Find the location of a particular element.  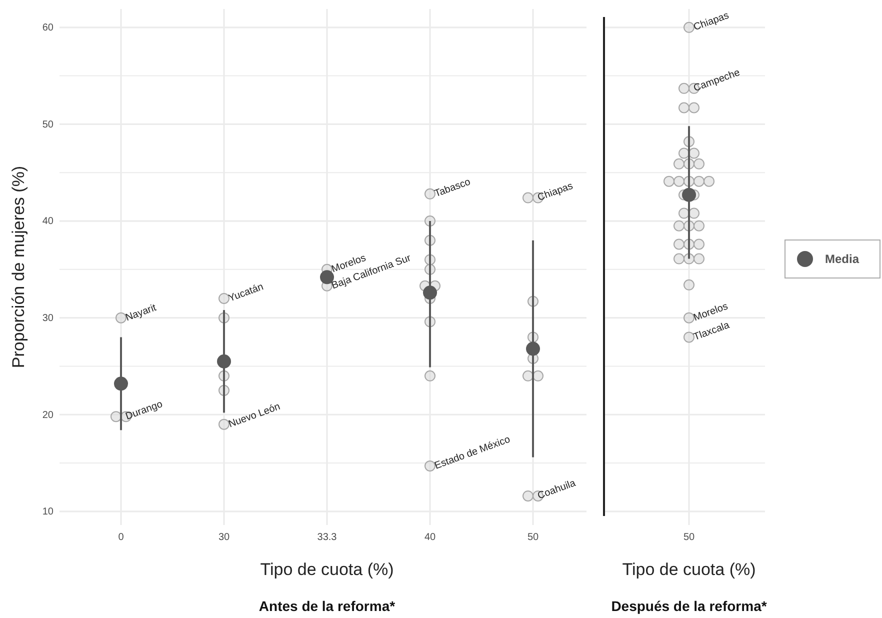

y-tick-label: 30 is located at coordinates (48, 318).